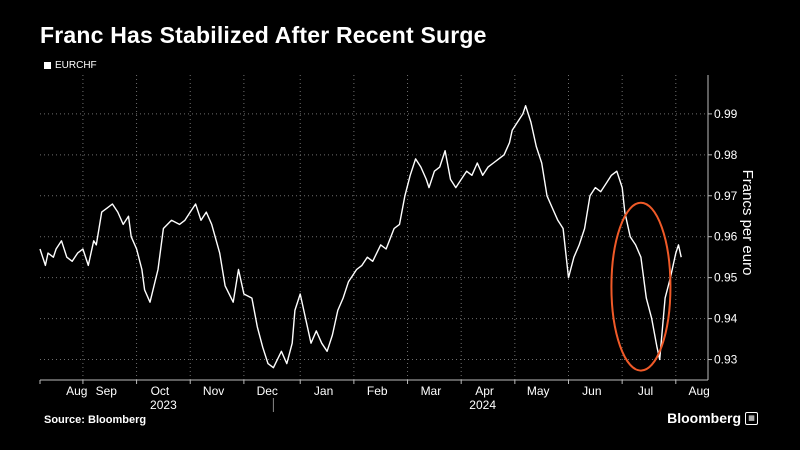 Image resolution: width=800 pixels, height=450 pixels. I want to click on x-tick-label: Jan, so click(323, 391).